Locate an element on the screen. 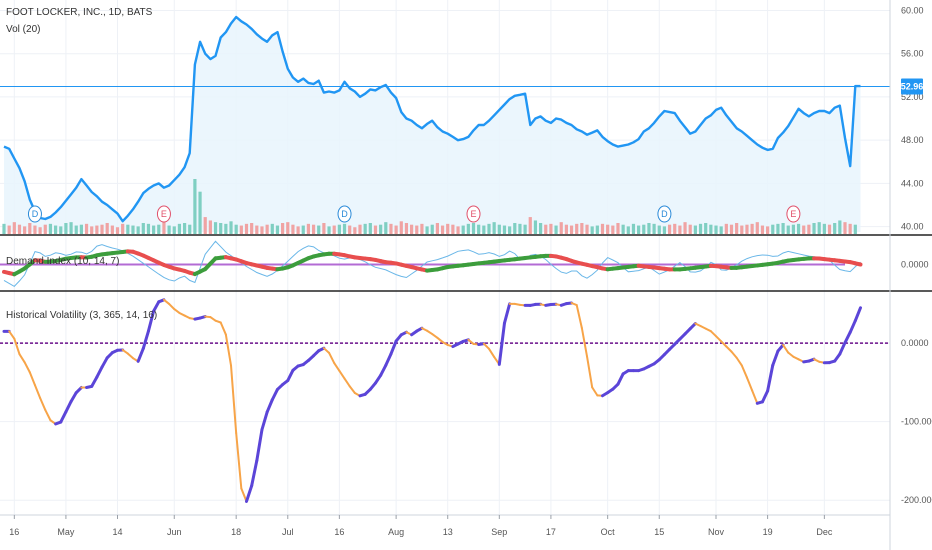 The width and height of the screenshot is (932, 550). time-tick-label: Dec is located at coordinates (824, 532).